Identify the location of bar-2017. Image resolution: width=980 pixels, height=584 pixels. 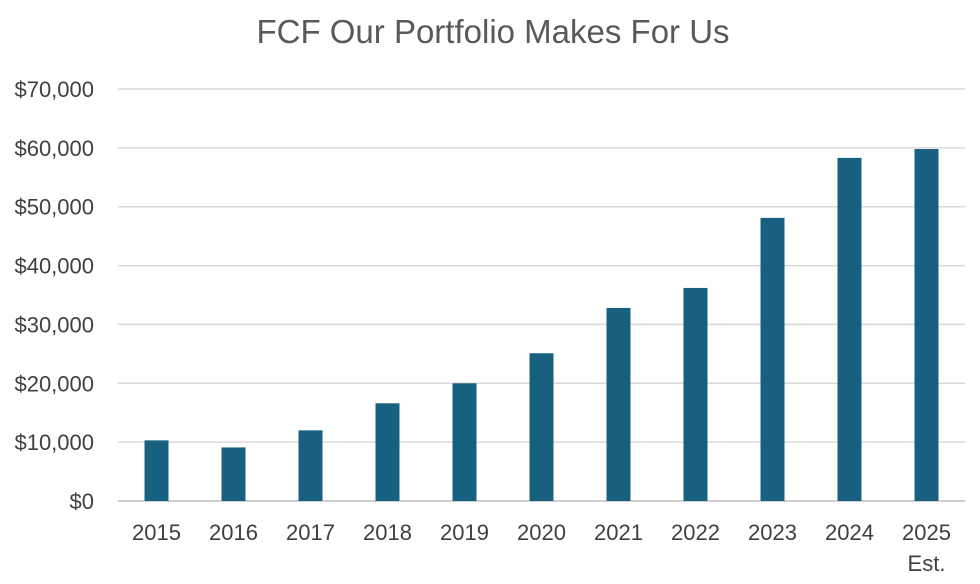
(310, 465).